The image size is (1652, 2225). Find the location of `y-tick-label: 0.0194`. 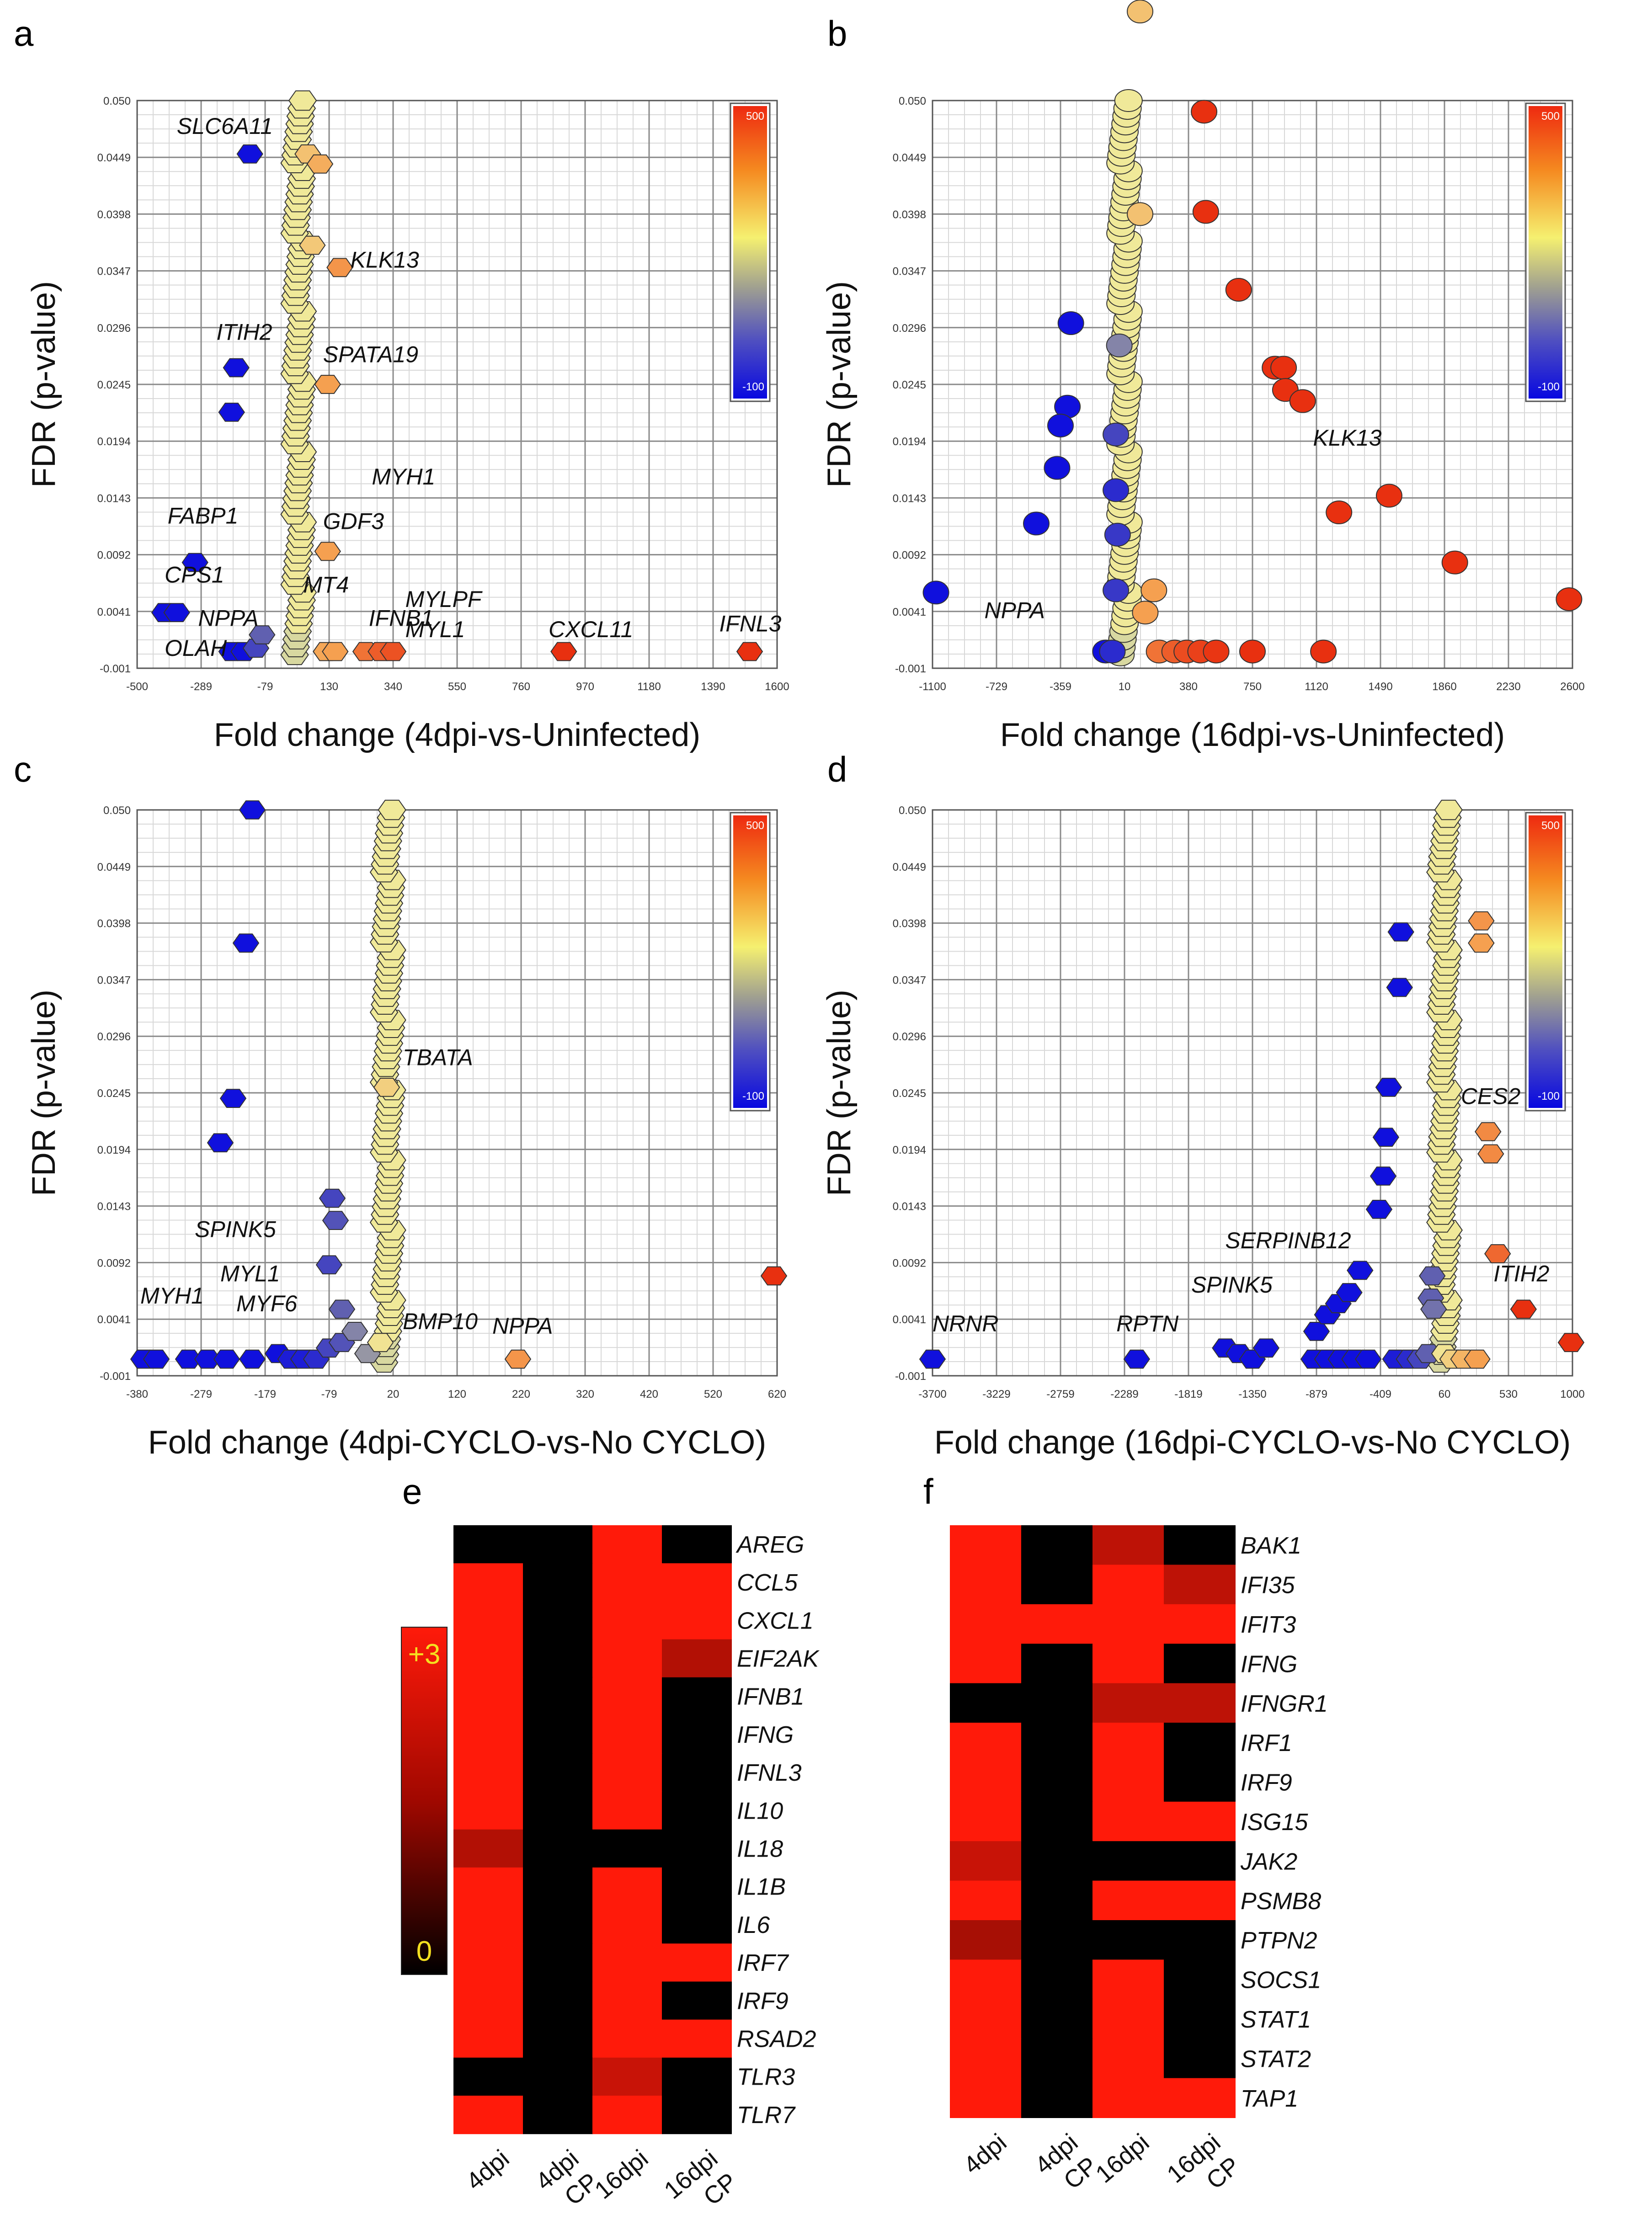

y-tick-label: 0.0194 is located at coordinates (909, 442).